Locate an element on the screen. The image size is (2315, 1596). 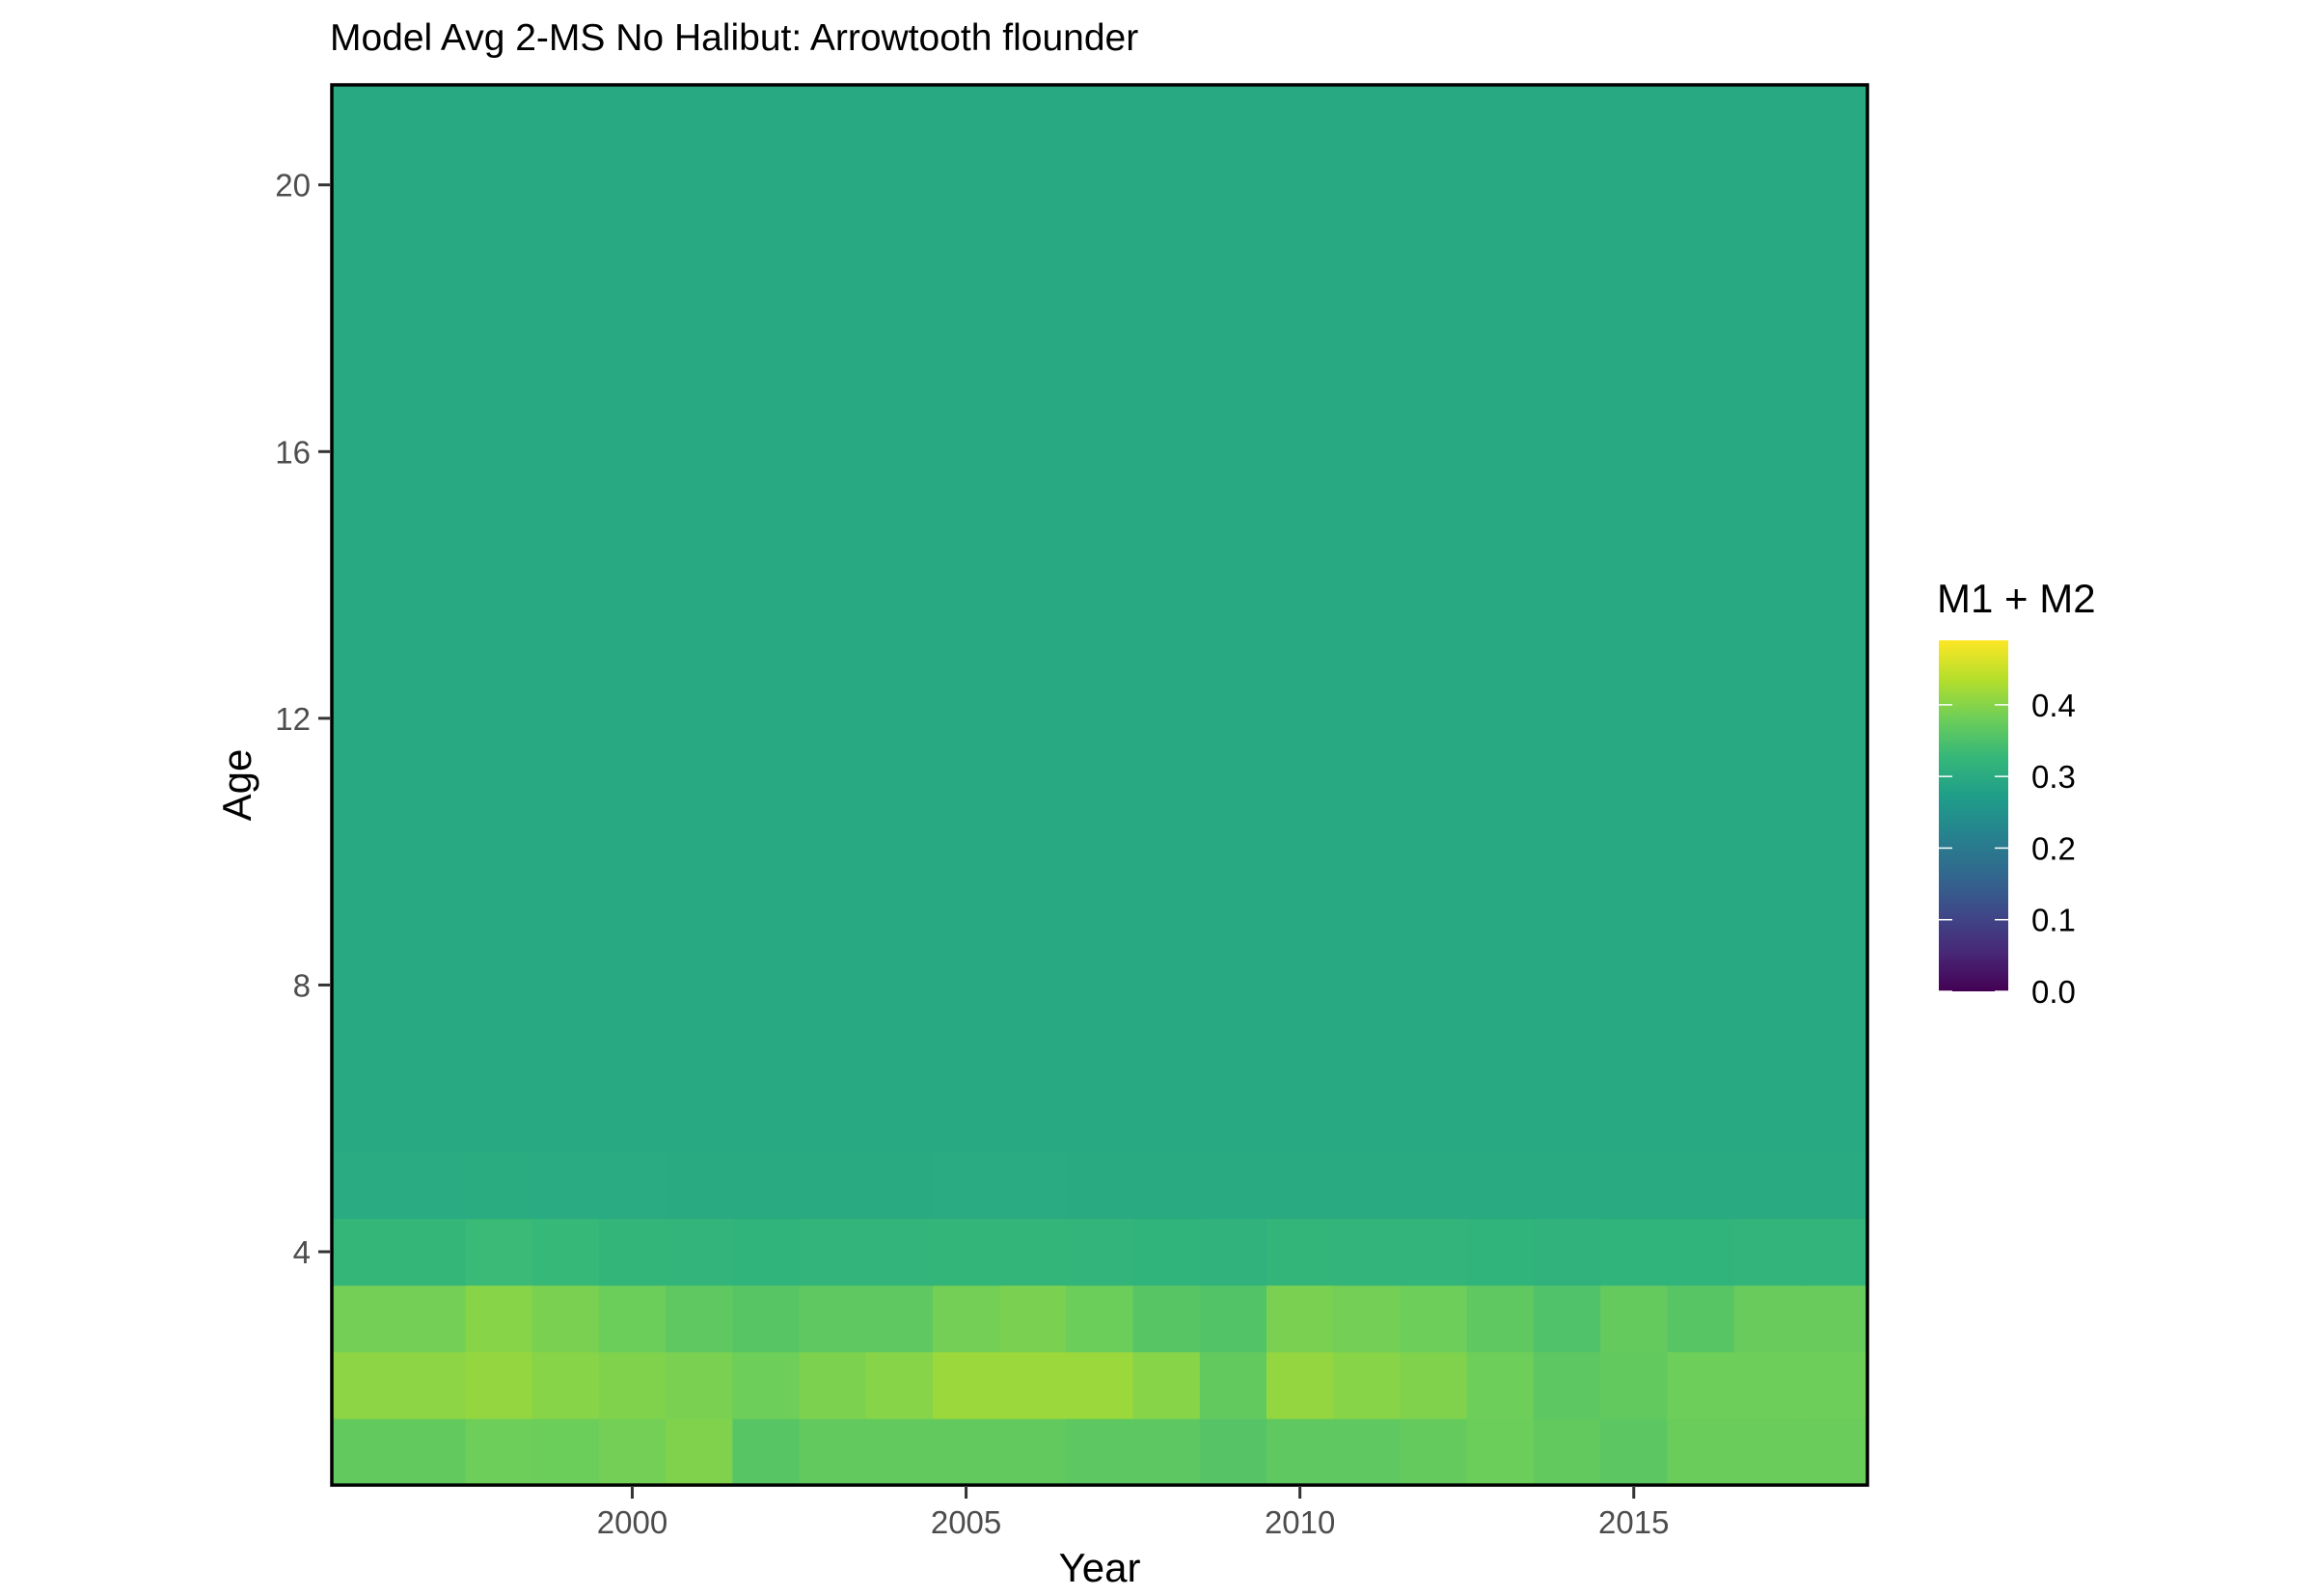
x-tick-label: 2010 is located at coordinates (1300, 1522).